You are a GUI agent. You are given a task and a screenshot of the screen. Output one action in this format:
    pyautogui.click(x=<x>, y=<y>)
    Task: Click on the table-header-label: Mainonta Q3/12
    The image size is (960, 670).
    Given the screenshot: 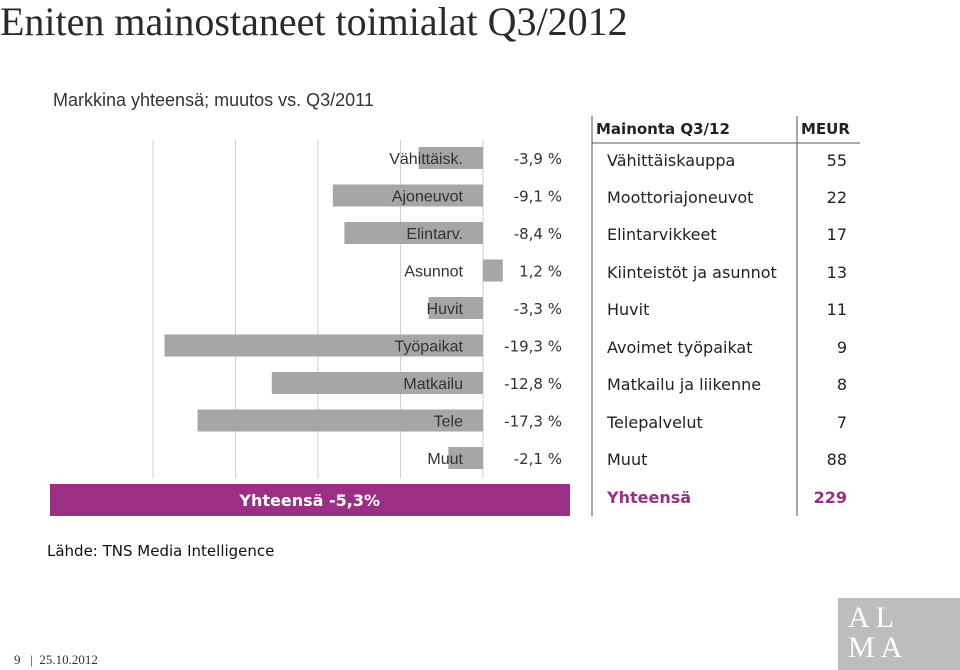 What is the action you would take?
    pyautogui.click(x=663, y=129)
    